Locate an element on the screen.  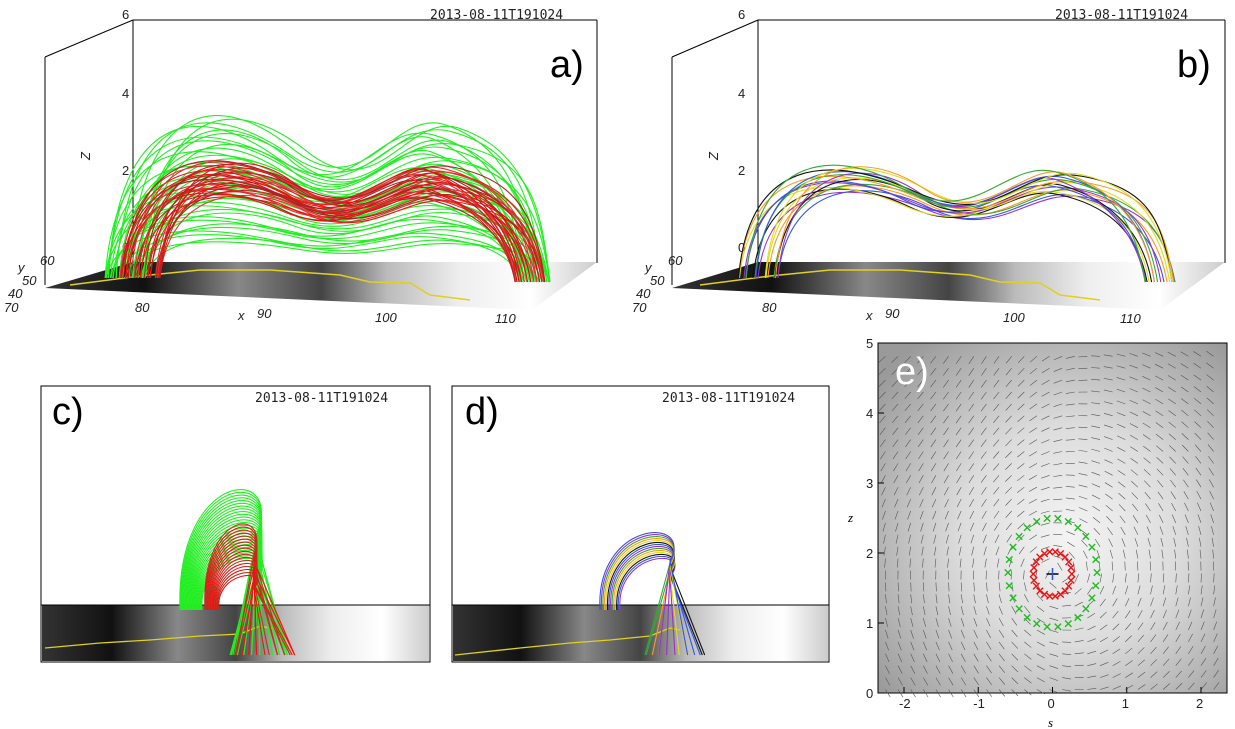
x-tick-label: 0 is located at coordinates (1051, 703).